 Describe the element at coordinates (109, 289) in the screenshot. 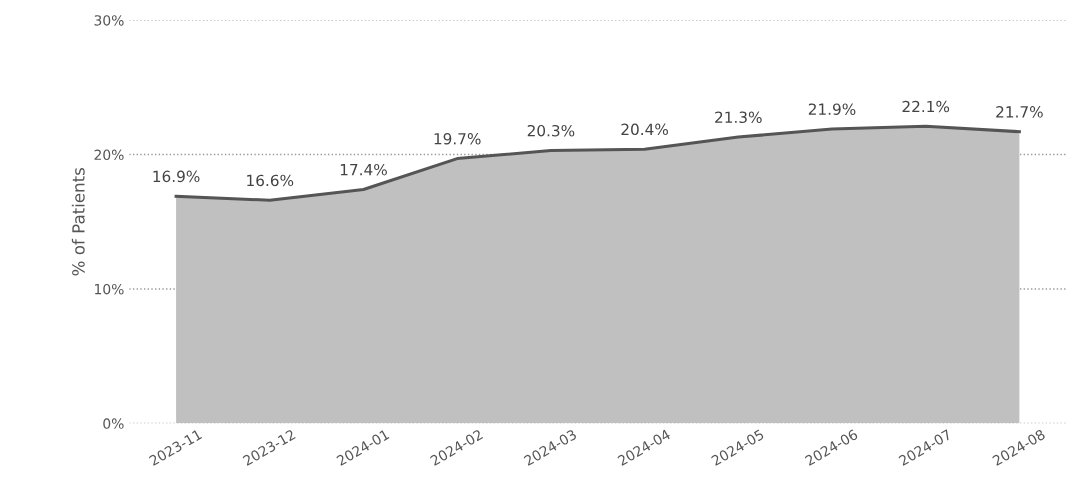

I see `y-tick-label: 10%` at that location.